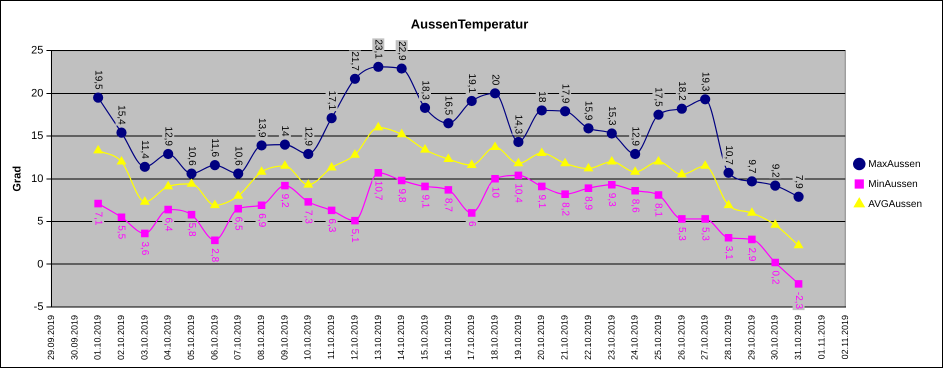 This screenshot has width=943, height=368. Describe the element at coordinates (845, 337) in the screenshot. I see `x-tick-label: 02.11.2019` at that location.